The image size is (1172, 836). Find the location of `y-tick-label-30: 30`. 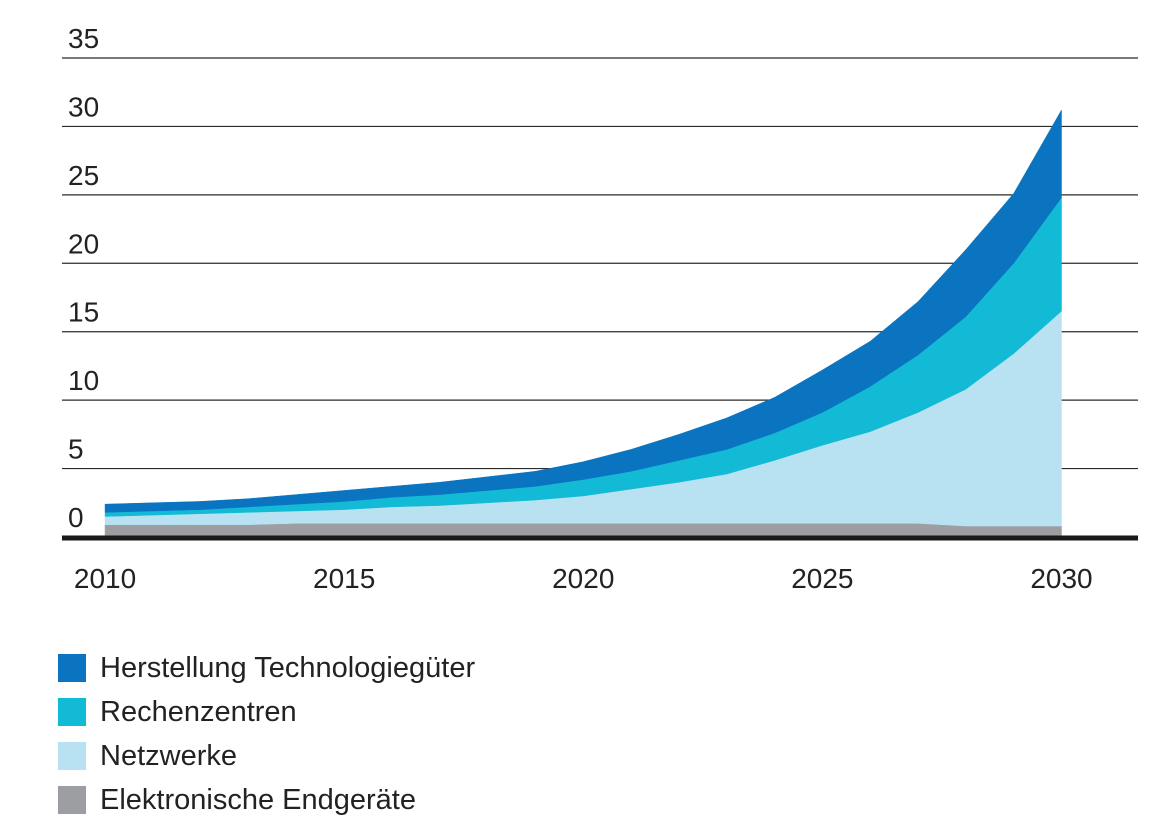

y-tick-label-30: 30 is located at coordinates (83, 106).